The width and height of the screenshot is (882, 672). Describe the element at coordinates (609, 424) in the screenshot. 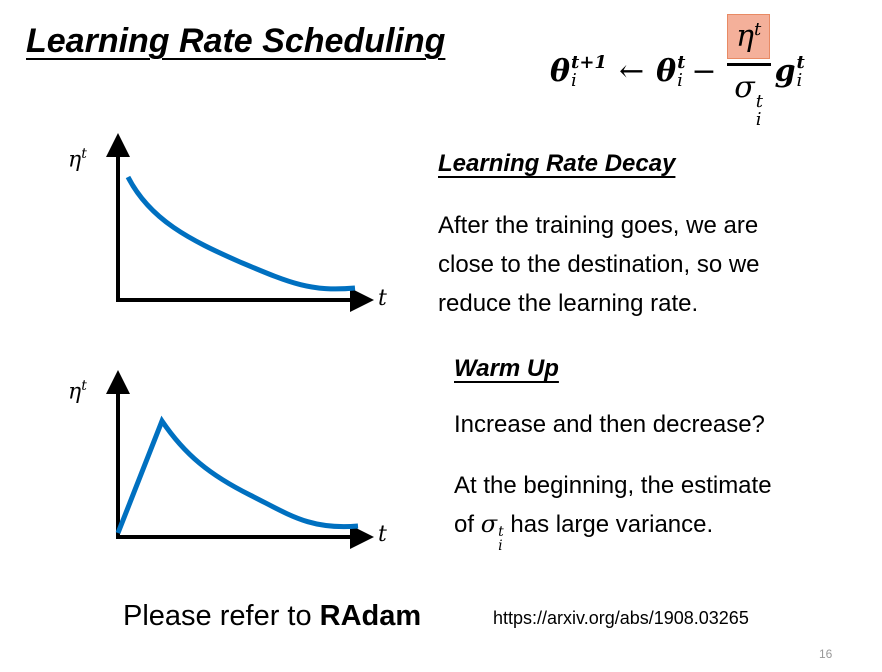

I see `warmup-line1: Increase and then decrease?` at that location.